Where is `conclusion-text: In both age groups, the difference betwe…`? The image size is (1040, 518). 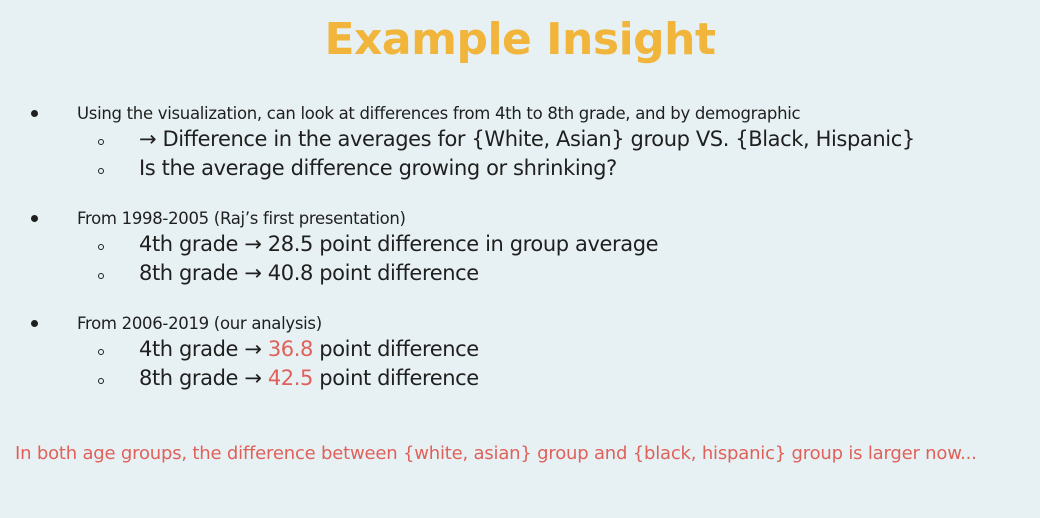
conclusion-text: In both age groups, the difference betwe… is located at coordinates (496, 453).